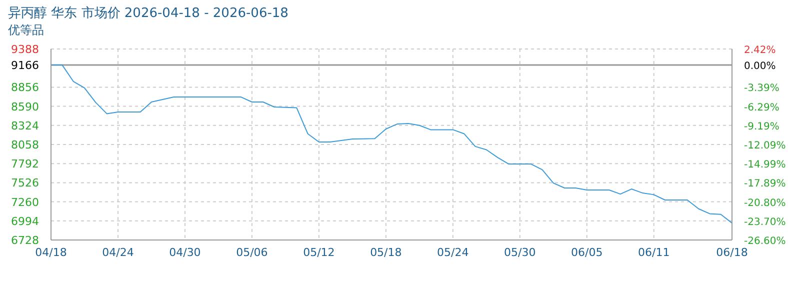 Image resolution: width=788 pixels, height=300 pixels. What do you see at coordinates (26, 30) in the screenshot?
I see `chart-subtitle: 优等品` at bounding box center [26, 30].